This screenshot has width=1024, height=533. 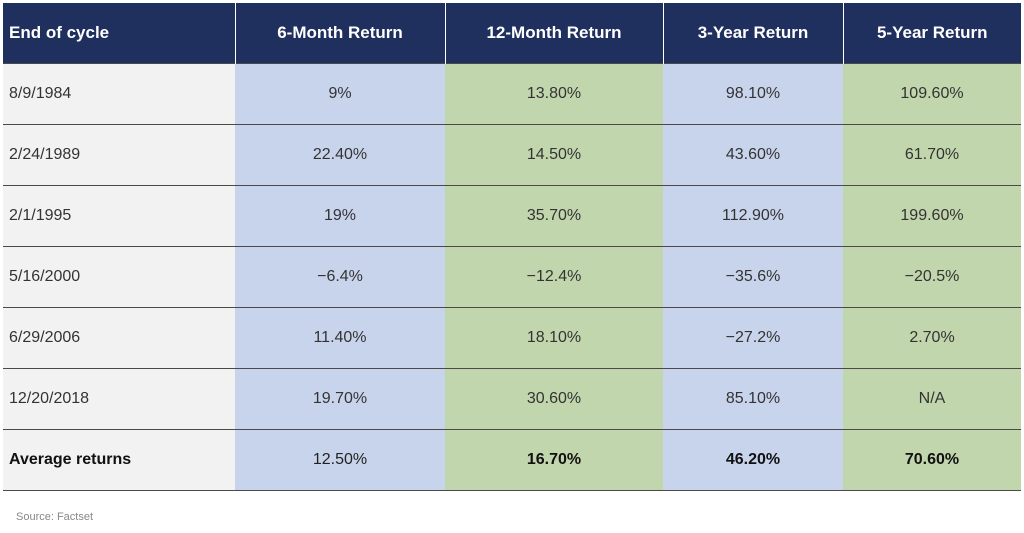 What do you see at coordinates (119, 399) in the screenshot?
I see `cell-end-of-cycle: 12/20/2018` at bounding box center [119, 399].